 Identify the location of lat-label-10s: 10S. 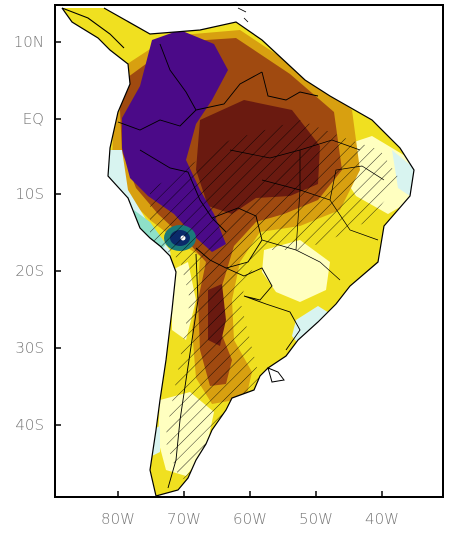
(29, 194).